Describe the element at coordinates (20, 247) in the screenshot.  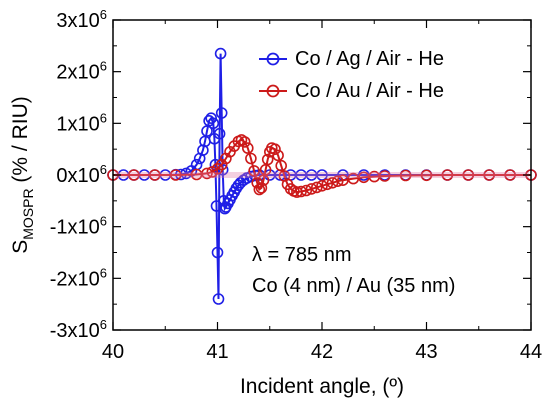
I see `y-axis-title-main: S` at that location.